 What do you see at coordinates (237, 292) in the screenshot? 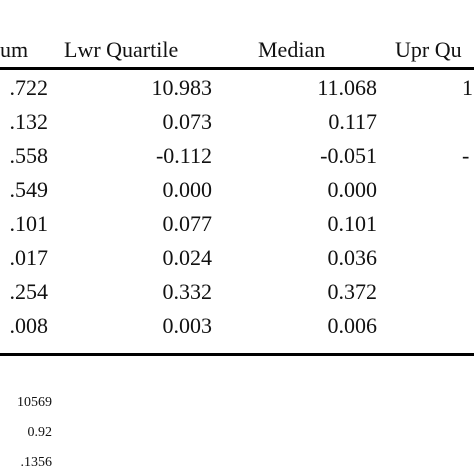
I see `table-row: .254 0.332 0.372` at bounding box center [237, 292].